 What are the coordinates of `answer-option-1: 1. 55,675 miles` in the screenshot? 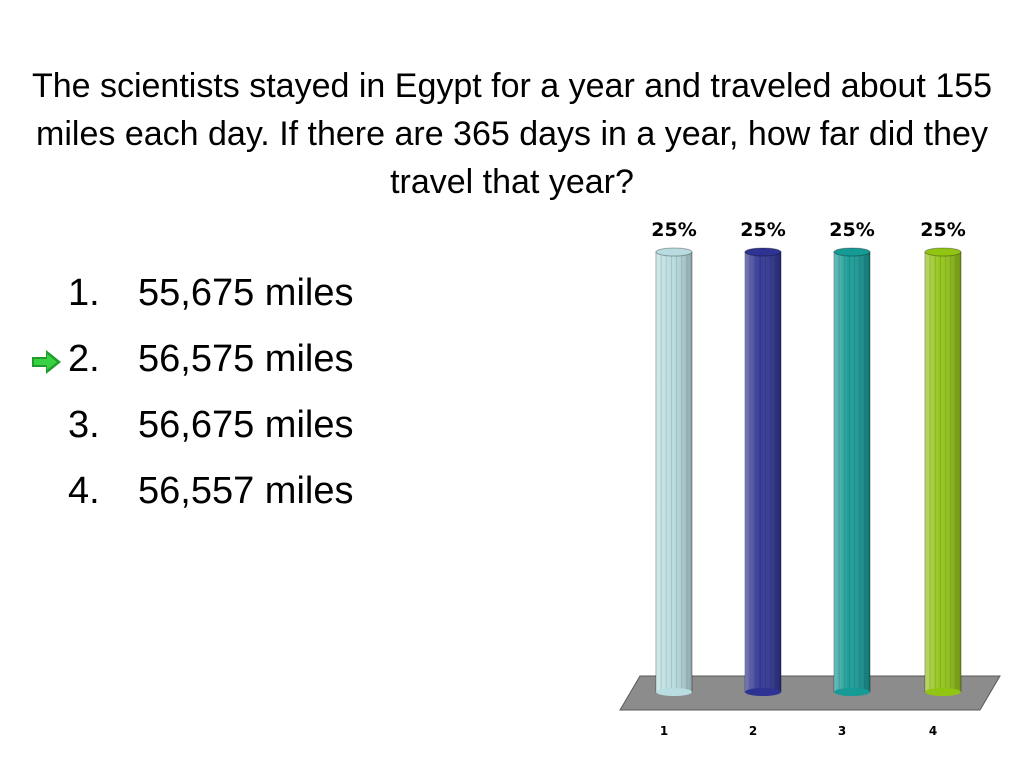 It's located at (278, 295).